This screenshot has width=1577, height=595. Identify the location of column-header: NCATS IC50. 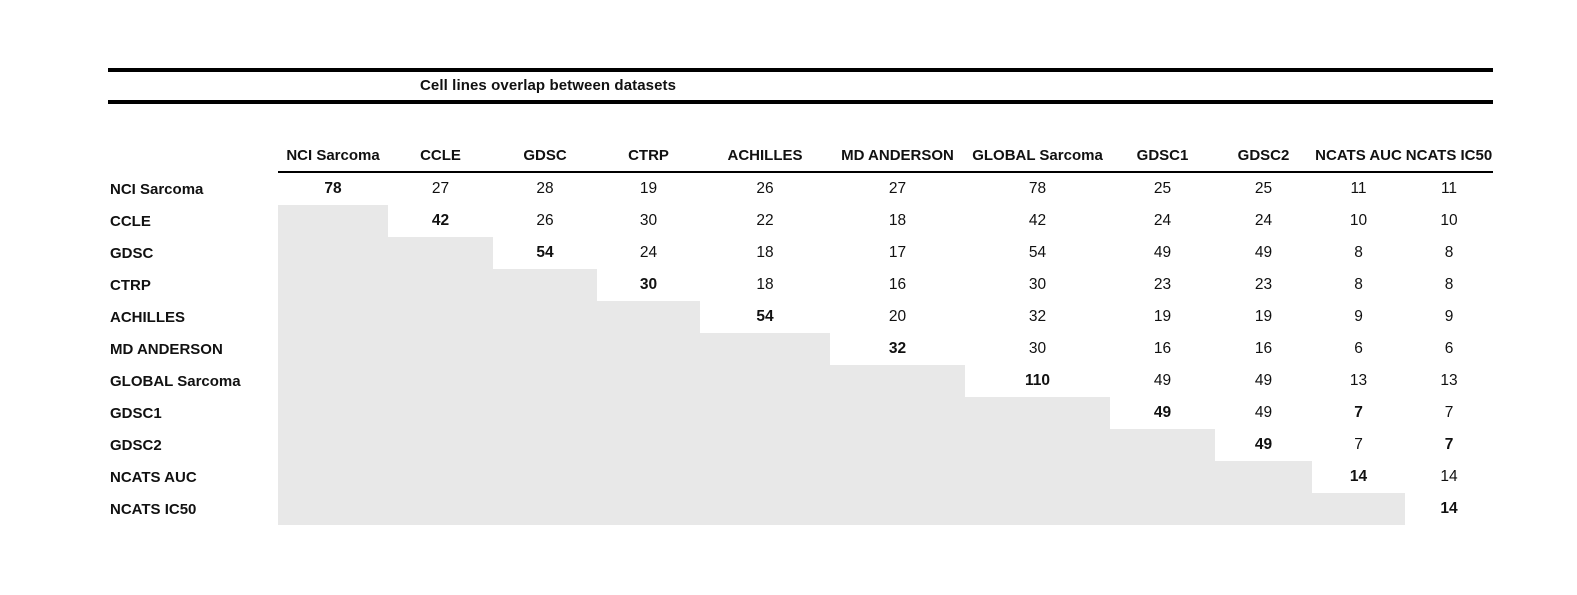
(1449, 156).